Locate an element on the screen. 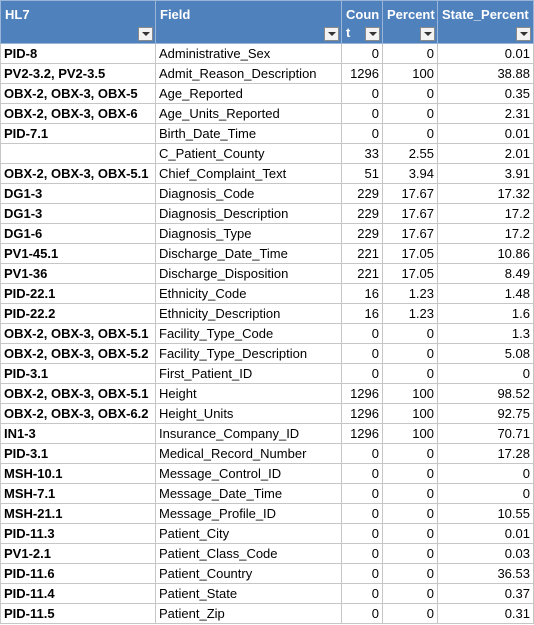  cell-state-percent: 0 is located at coordinates (485, 493).